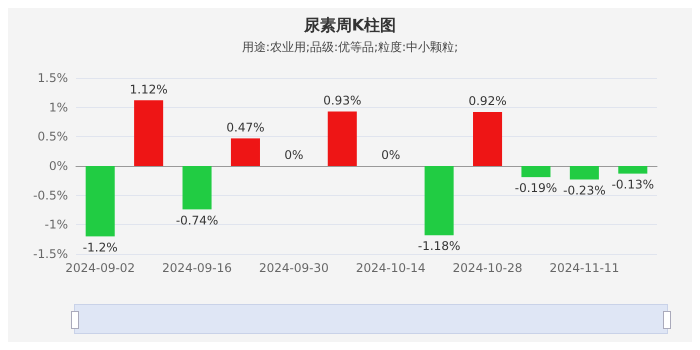 This screenshot has width=700, height=350. I want to click on x-tick-label: 2024-11-11, so click(585, 268).